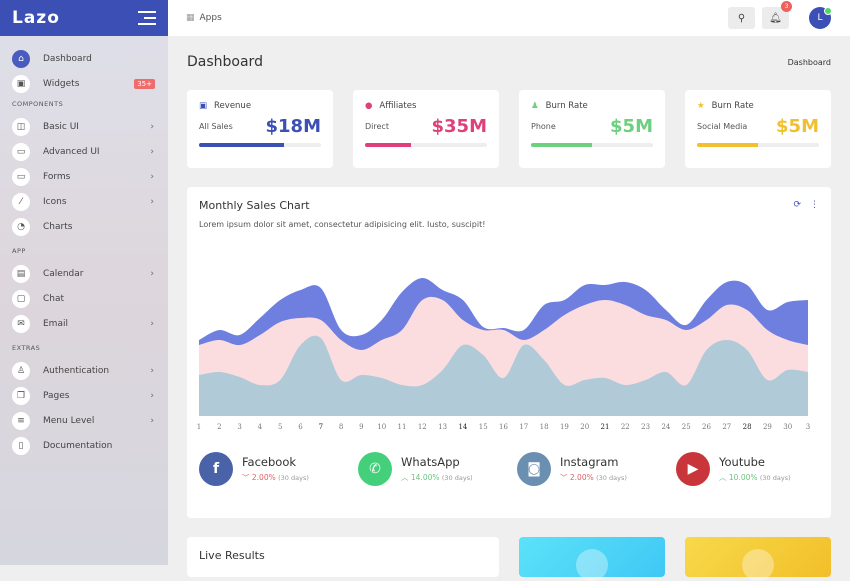  I want to click on sidebar-item-dashboard: ⌂ Dashboard, so click(84, 58).